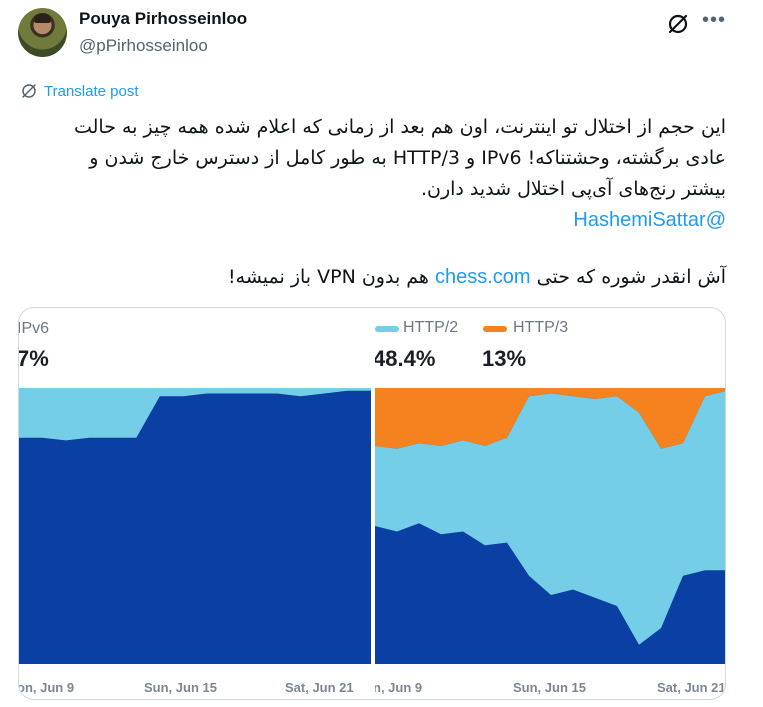  Describe the element at coordinates (431, 327) in the screenshot. I see `legend-http2: HTTP/2` at that location.